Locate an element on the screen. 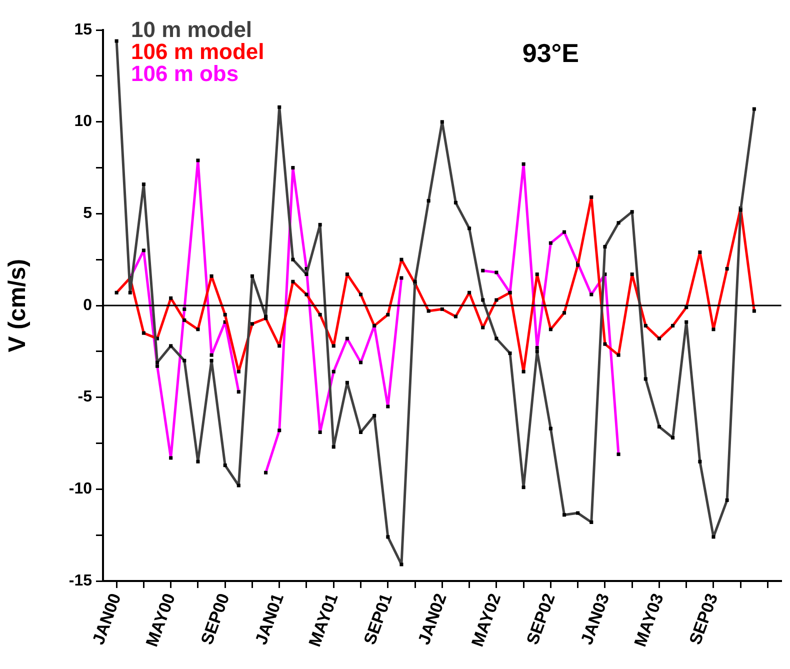  x-tick-label: JAN00 is located at coordinates (106, 619).